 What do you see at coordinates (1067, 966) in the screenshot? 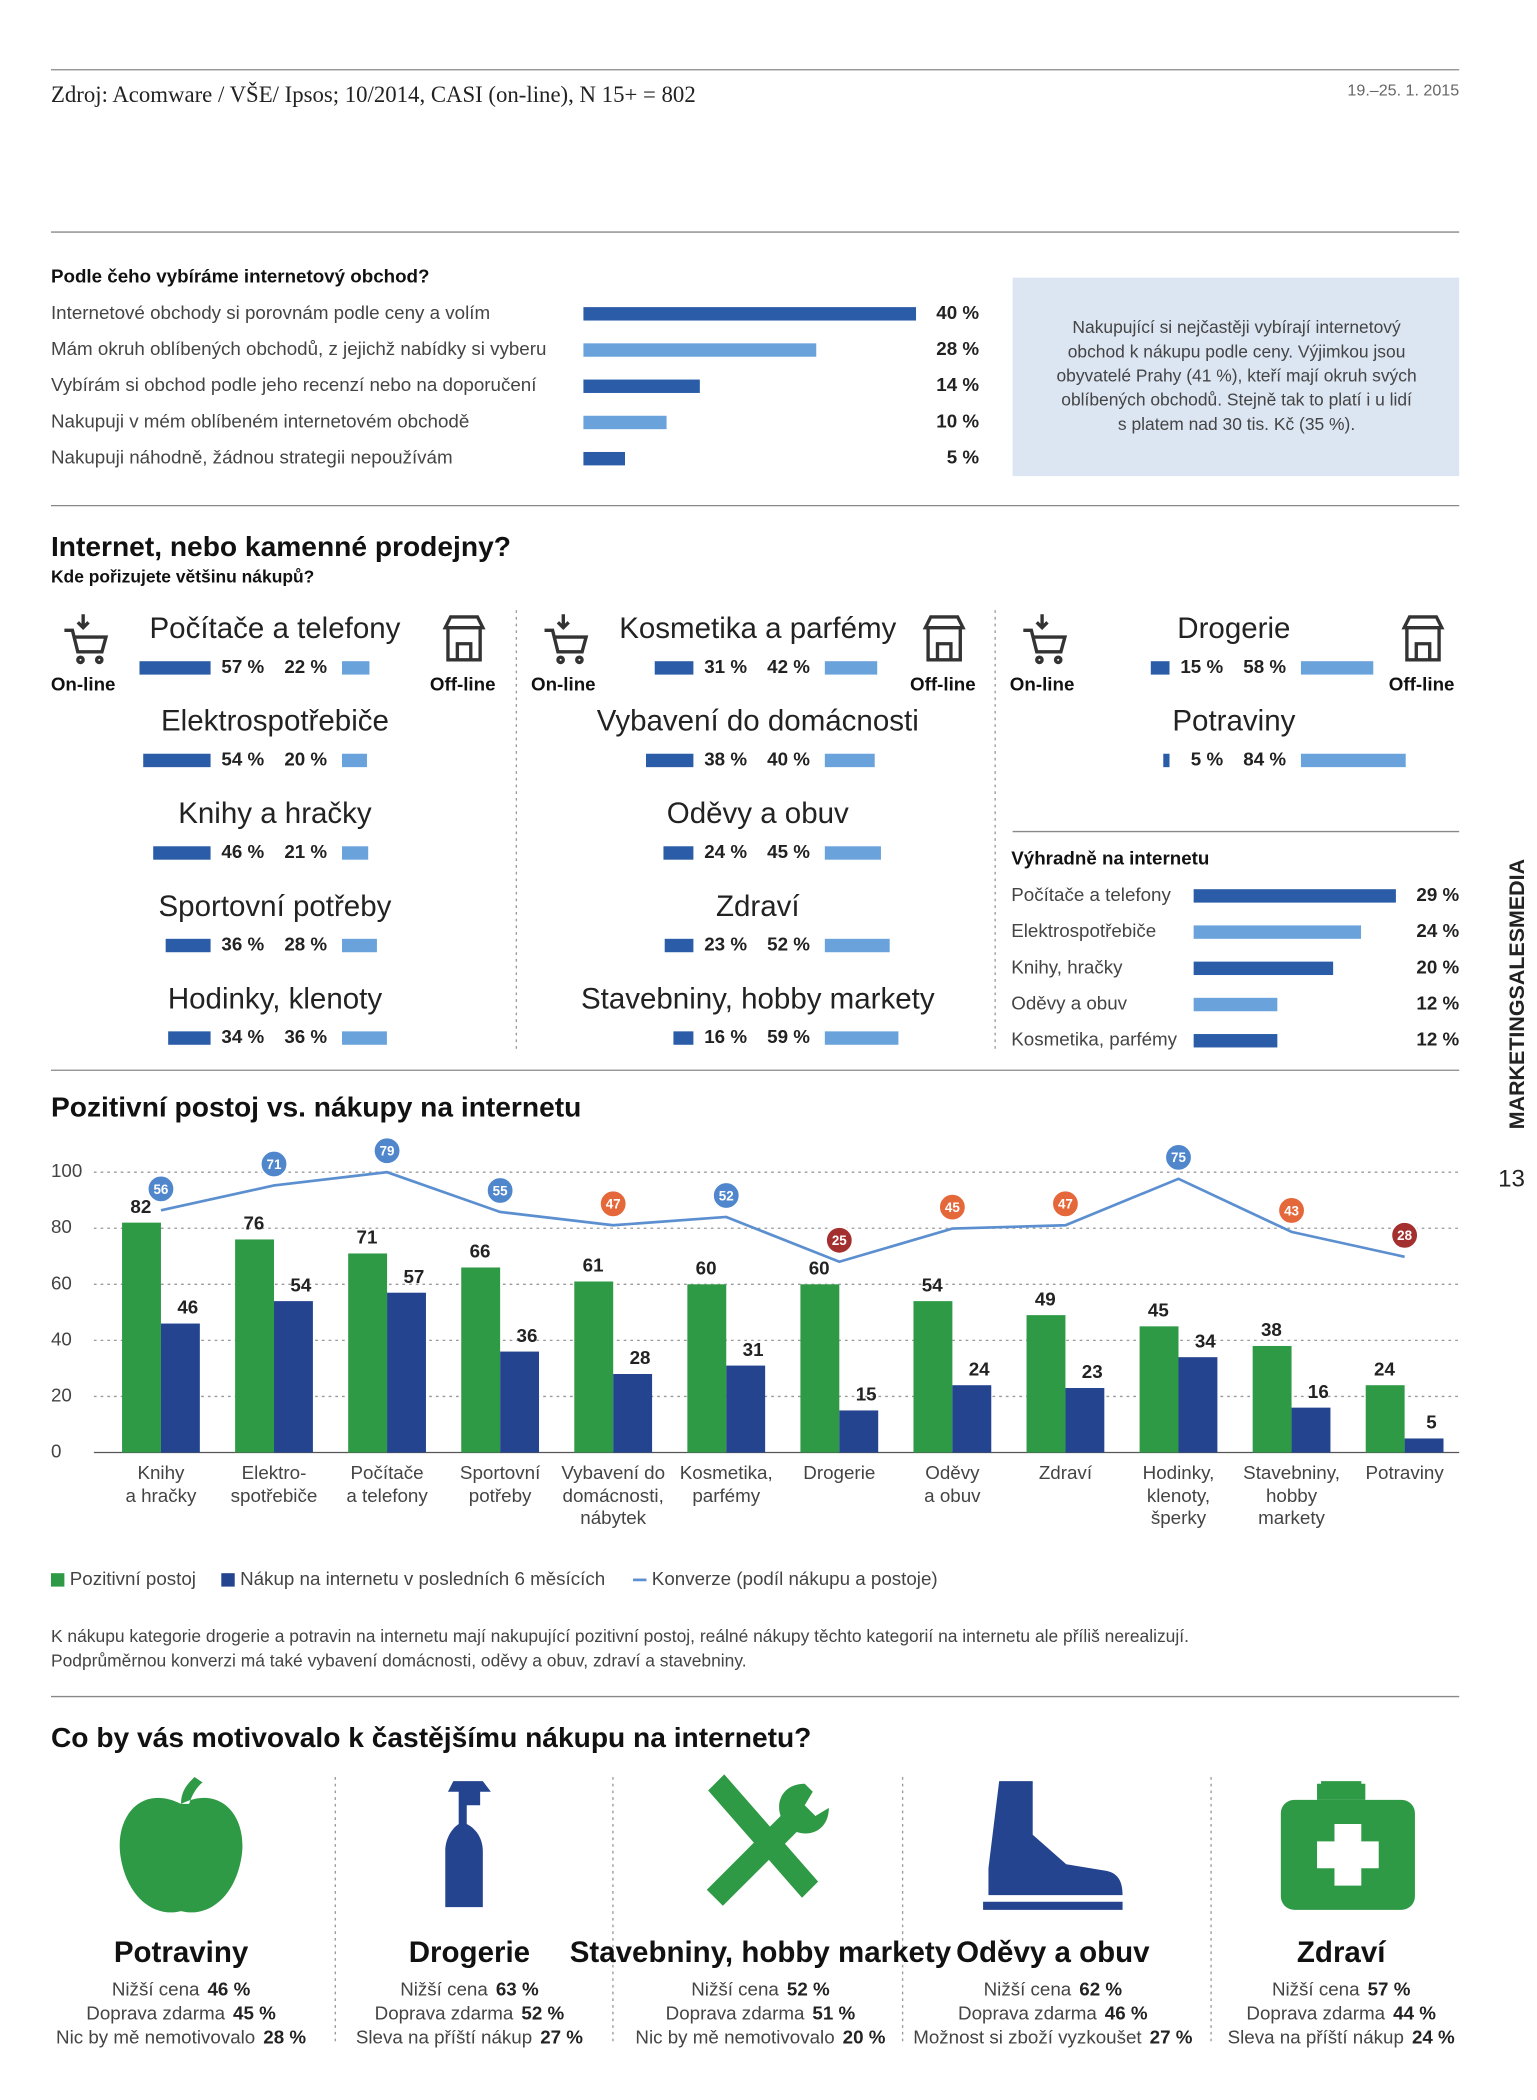
I see `item-label: Knihy, hračky` at bounding box center [1067, 966].